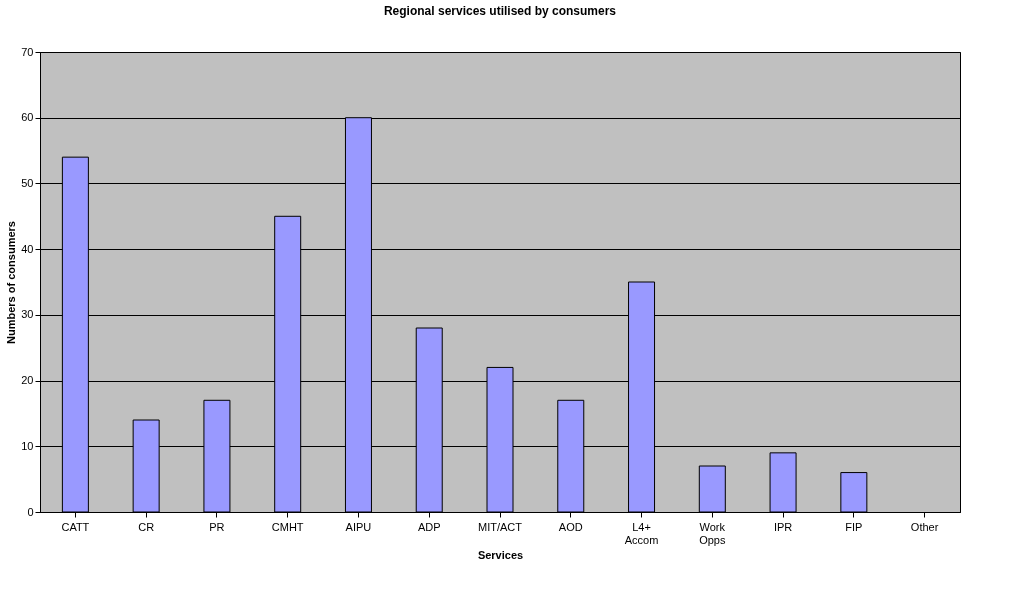 Image resolution: width=1026 pixels, height=615 pixels. I want to click on x-tick-label: AIPU, so click(358, 526).